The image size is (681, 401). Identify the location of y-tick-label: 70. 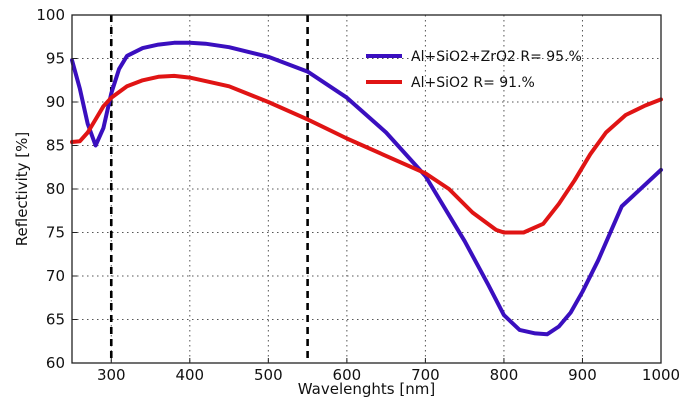
(55, 276).